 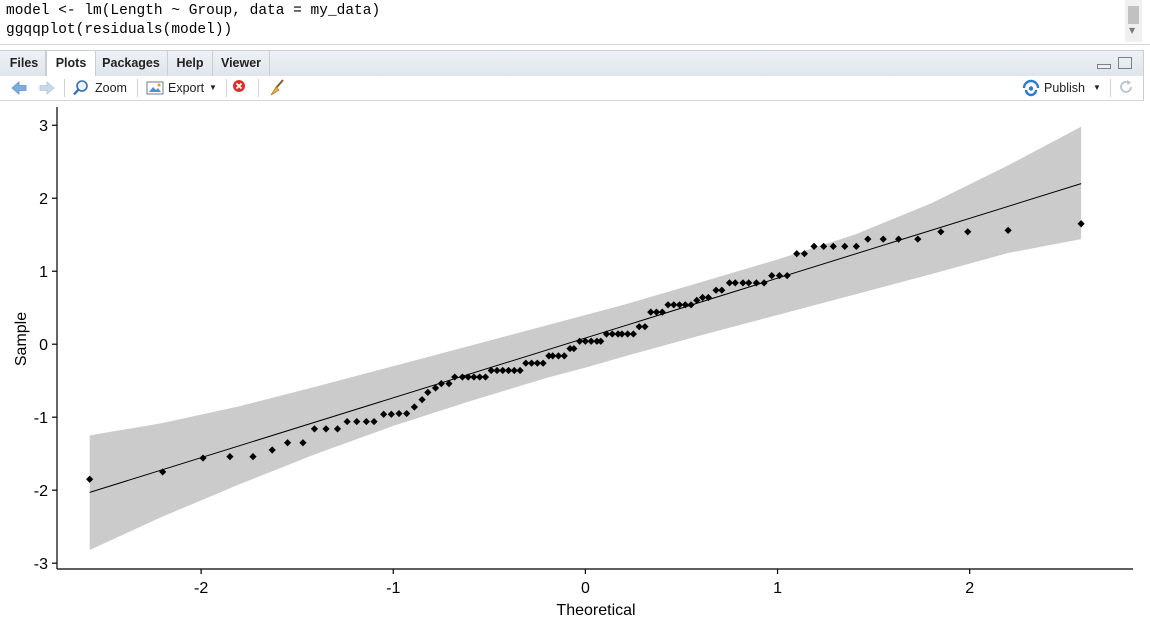 I want to click on tab-plots: Plots, so click(x=71, y=64).